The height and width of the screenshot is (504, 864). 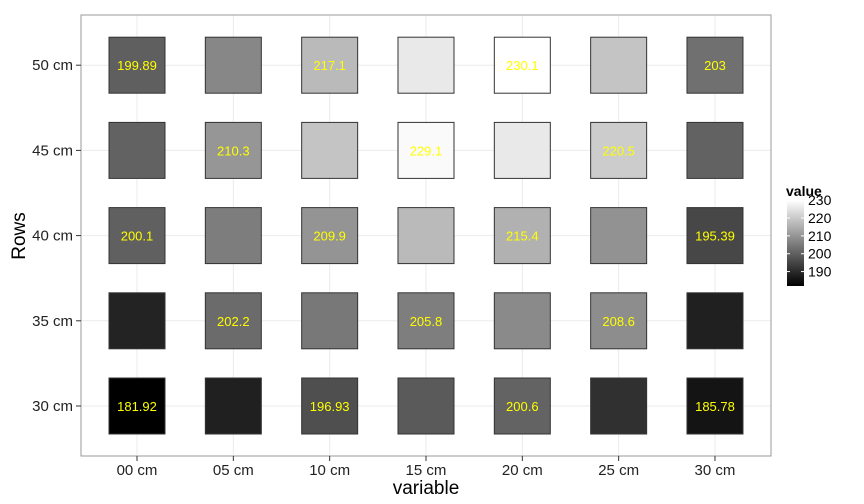 I want to click on legend-ticks: 230 220 210 200 190, so click(x=809, y=236).